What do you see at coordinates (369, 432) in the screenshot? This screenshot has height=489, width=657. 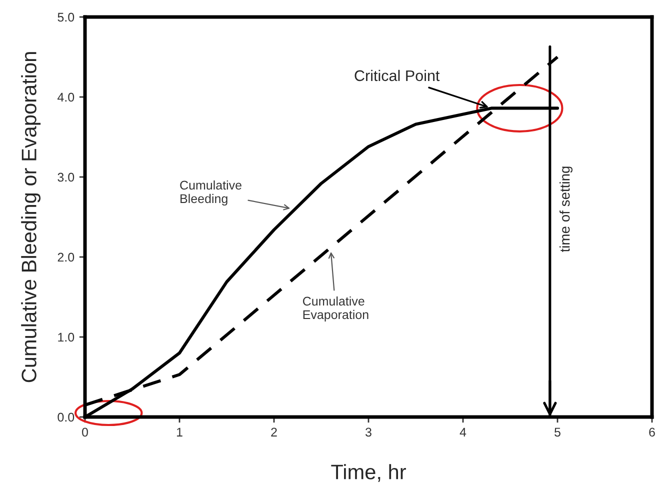 I see `x-tick-label: 3` at bounding box center [369, 432].